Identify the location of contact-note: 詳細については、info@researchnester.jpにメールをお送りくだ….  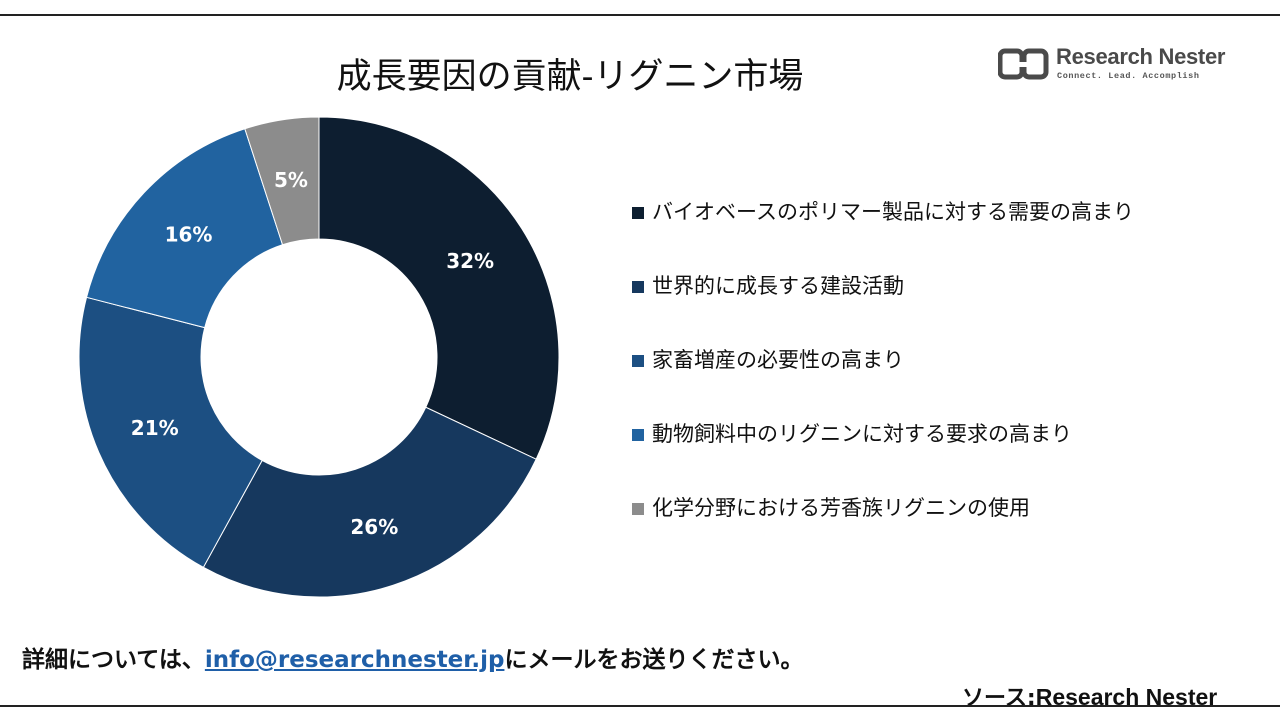
(412, 657).